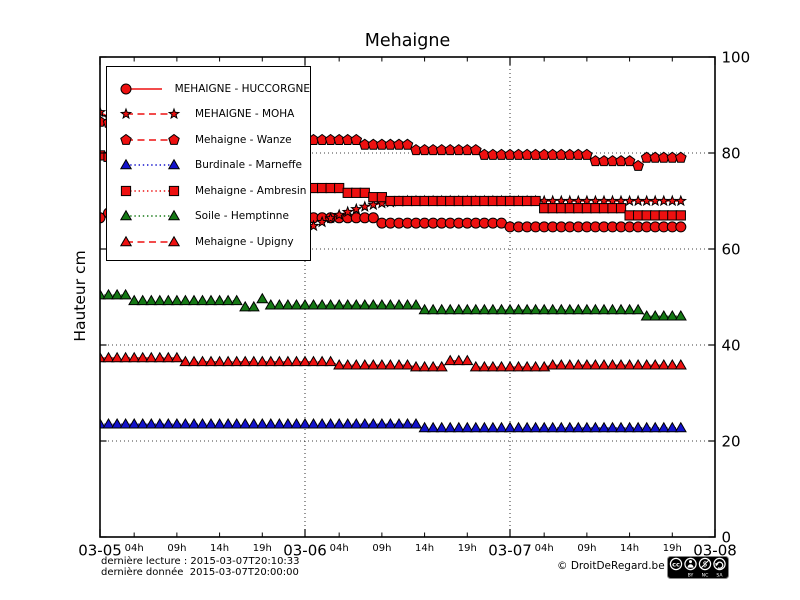 Image resolution: width=800 pixels, height=600 pixels. Describe the element at coordinates (727, 538) in the screenshot. I see `svg-text: 0` at that location.